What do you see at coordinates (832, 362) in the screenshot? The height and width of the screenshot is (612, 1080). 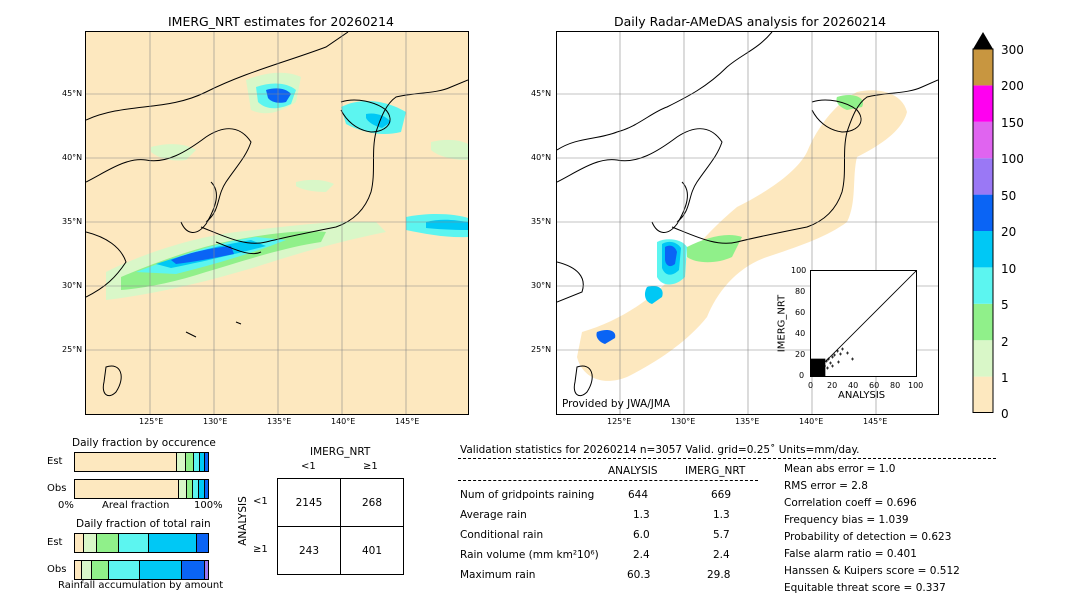 I see `scatter-points` at bounding box center [832, 362].